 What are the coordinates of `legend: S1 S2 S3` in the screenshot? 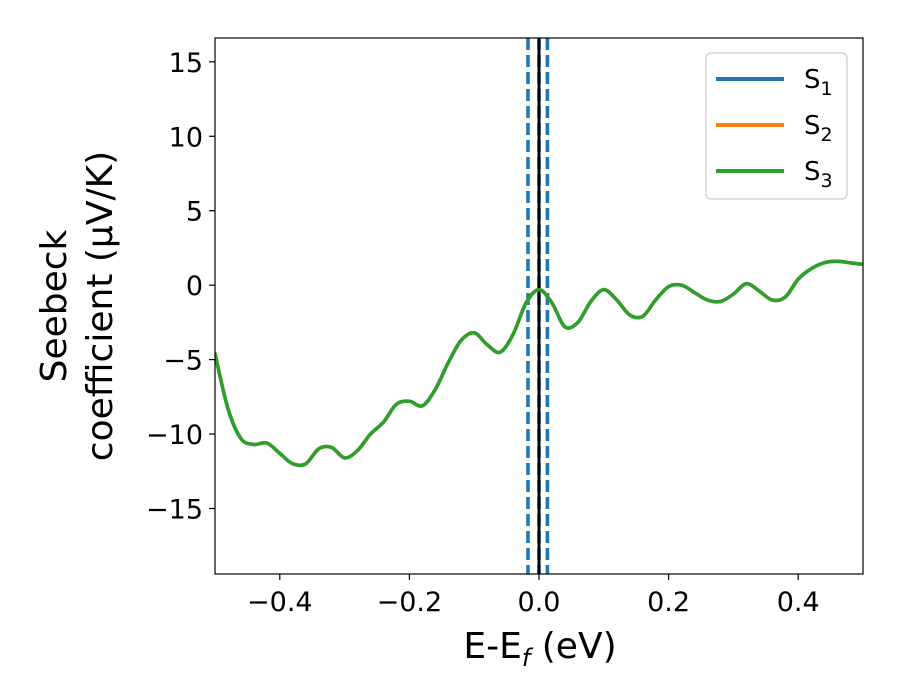 It's located at (776, 126).